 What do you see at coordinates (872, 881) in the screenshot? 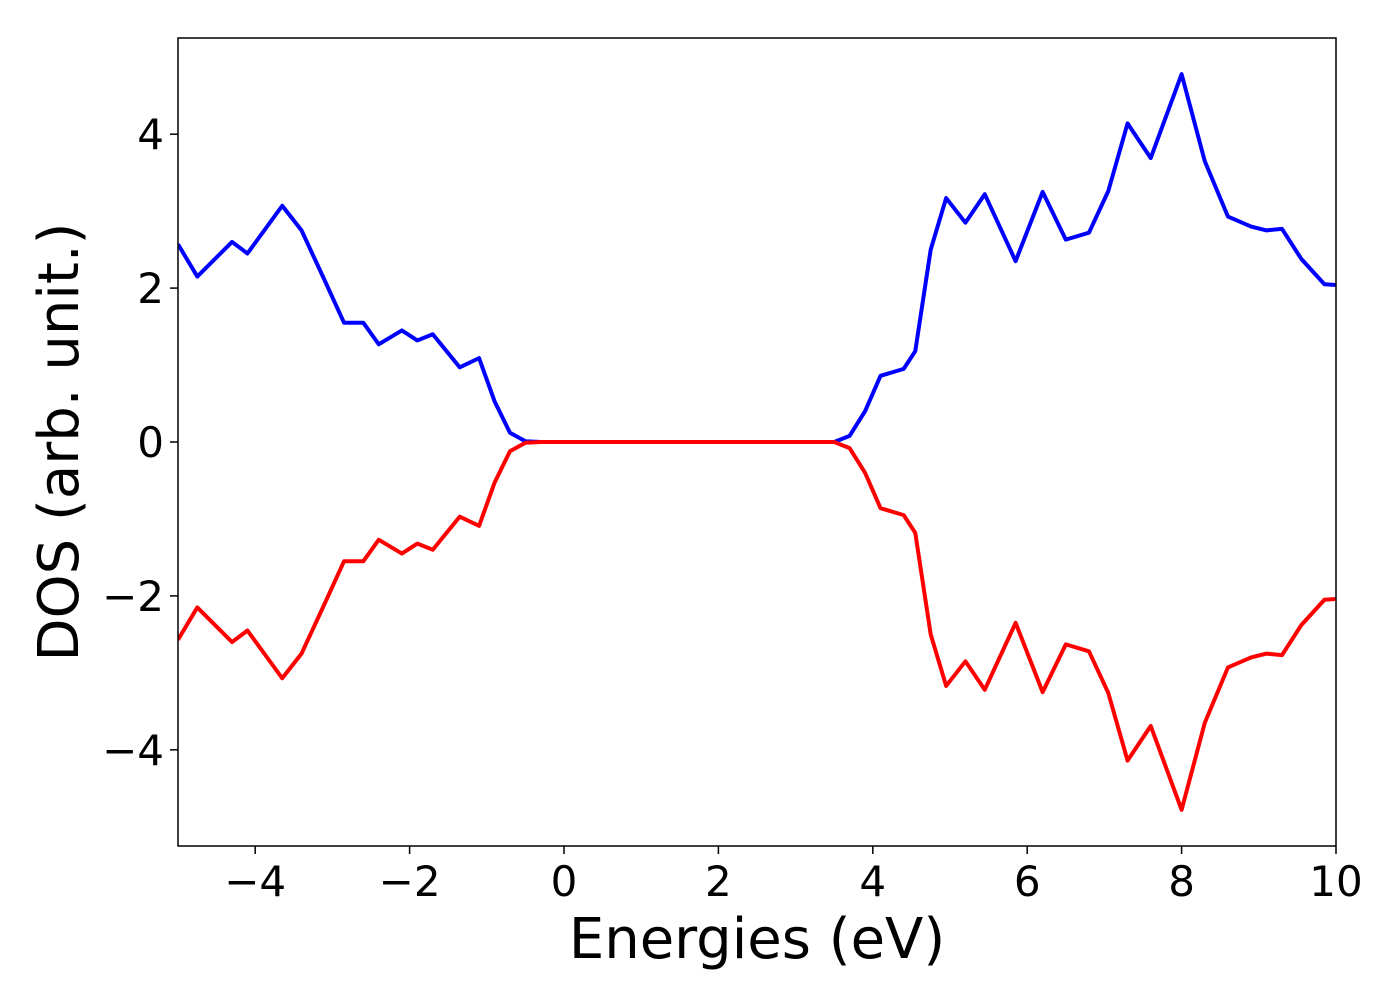
I see `x-tick-label: 4` at bounding box center [872, 881].